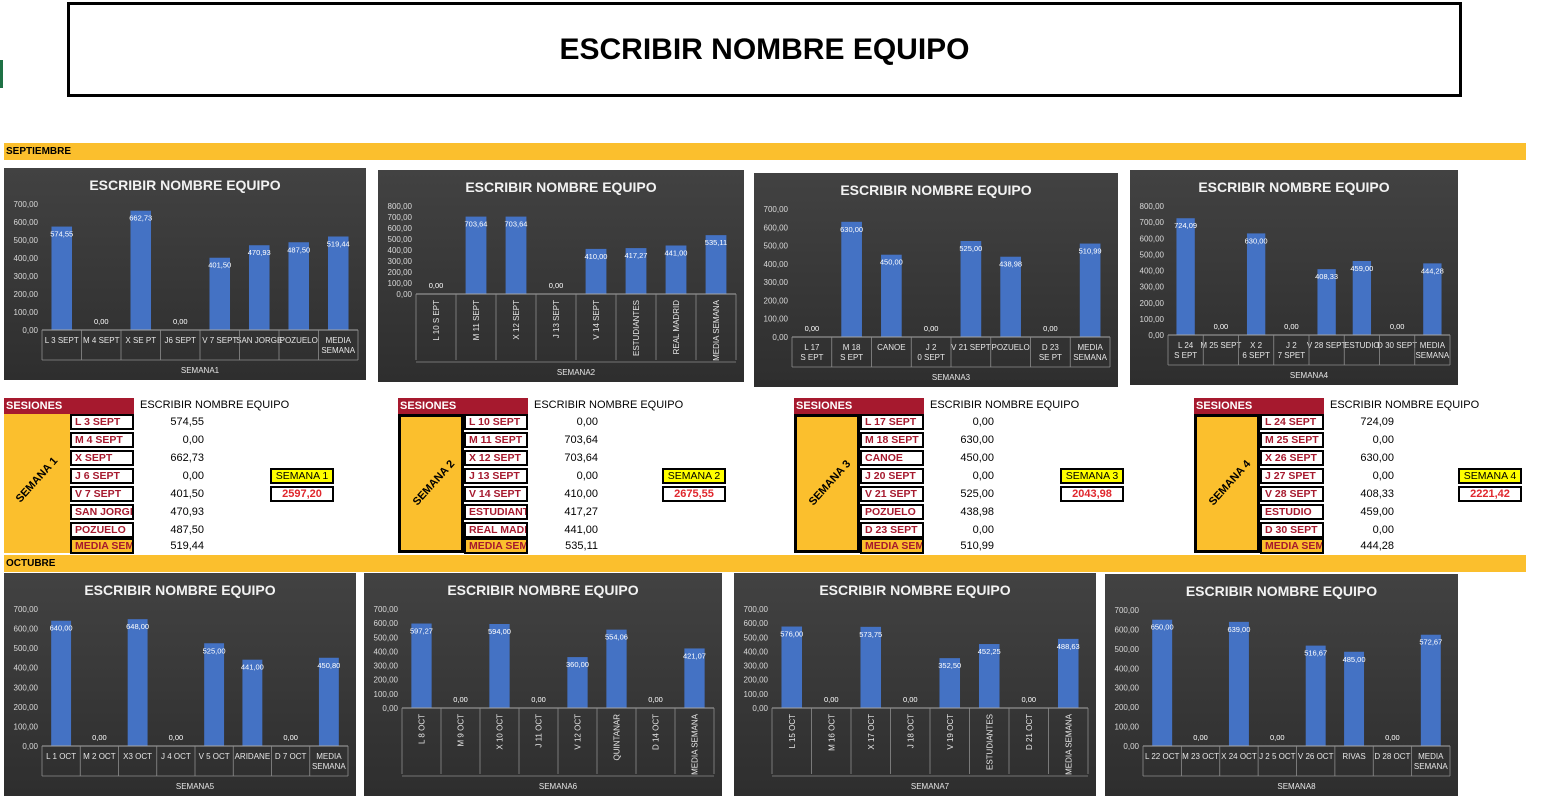  What do you see at coordinates (780, 337) in the screenshot?
I see `y-tick-label: 0,00` at bounding box center [780, 337].